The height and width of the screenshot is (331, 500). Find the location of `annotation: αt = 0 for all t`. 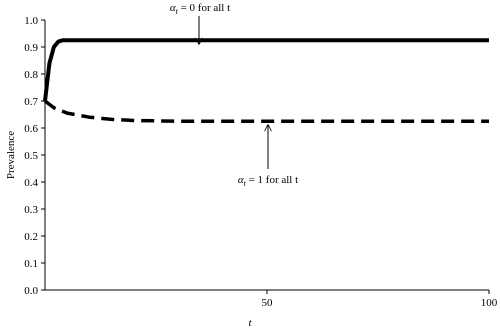

annotation: αt = 0 for all t is located at coordinates (200, 9).